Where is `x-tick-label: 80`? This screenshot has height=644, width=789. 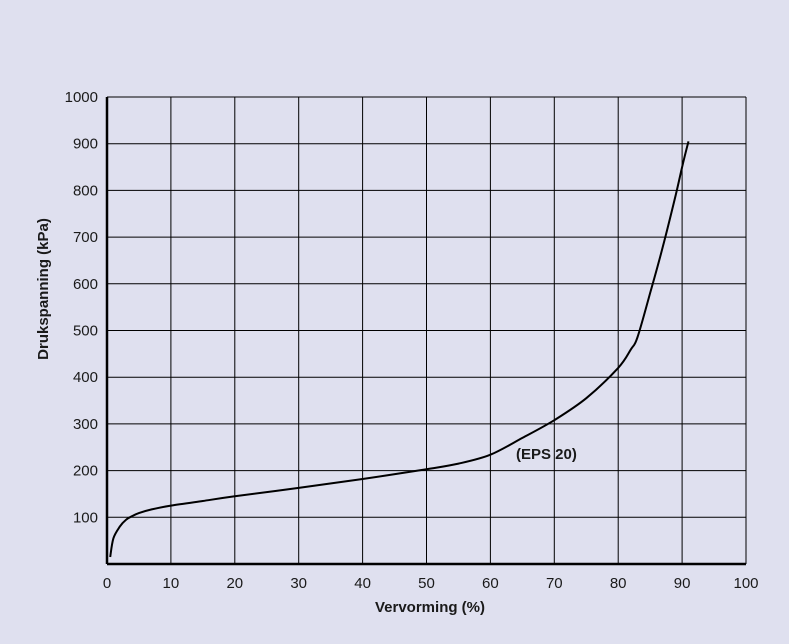
x-tick-label: 80 is located at coordinates (618, 583).